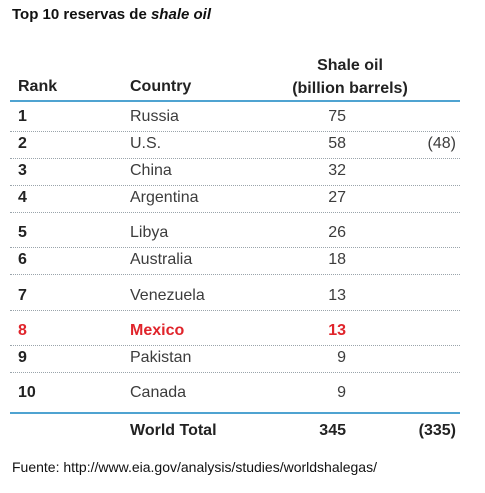  I want to click on rank-cell: 7, so click(22, 295).